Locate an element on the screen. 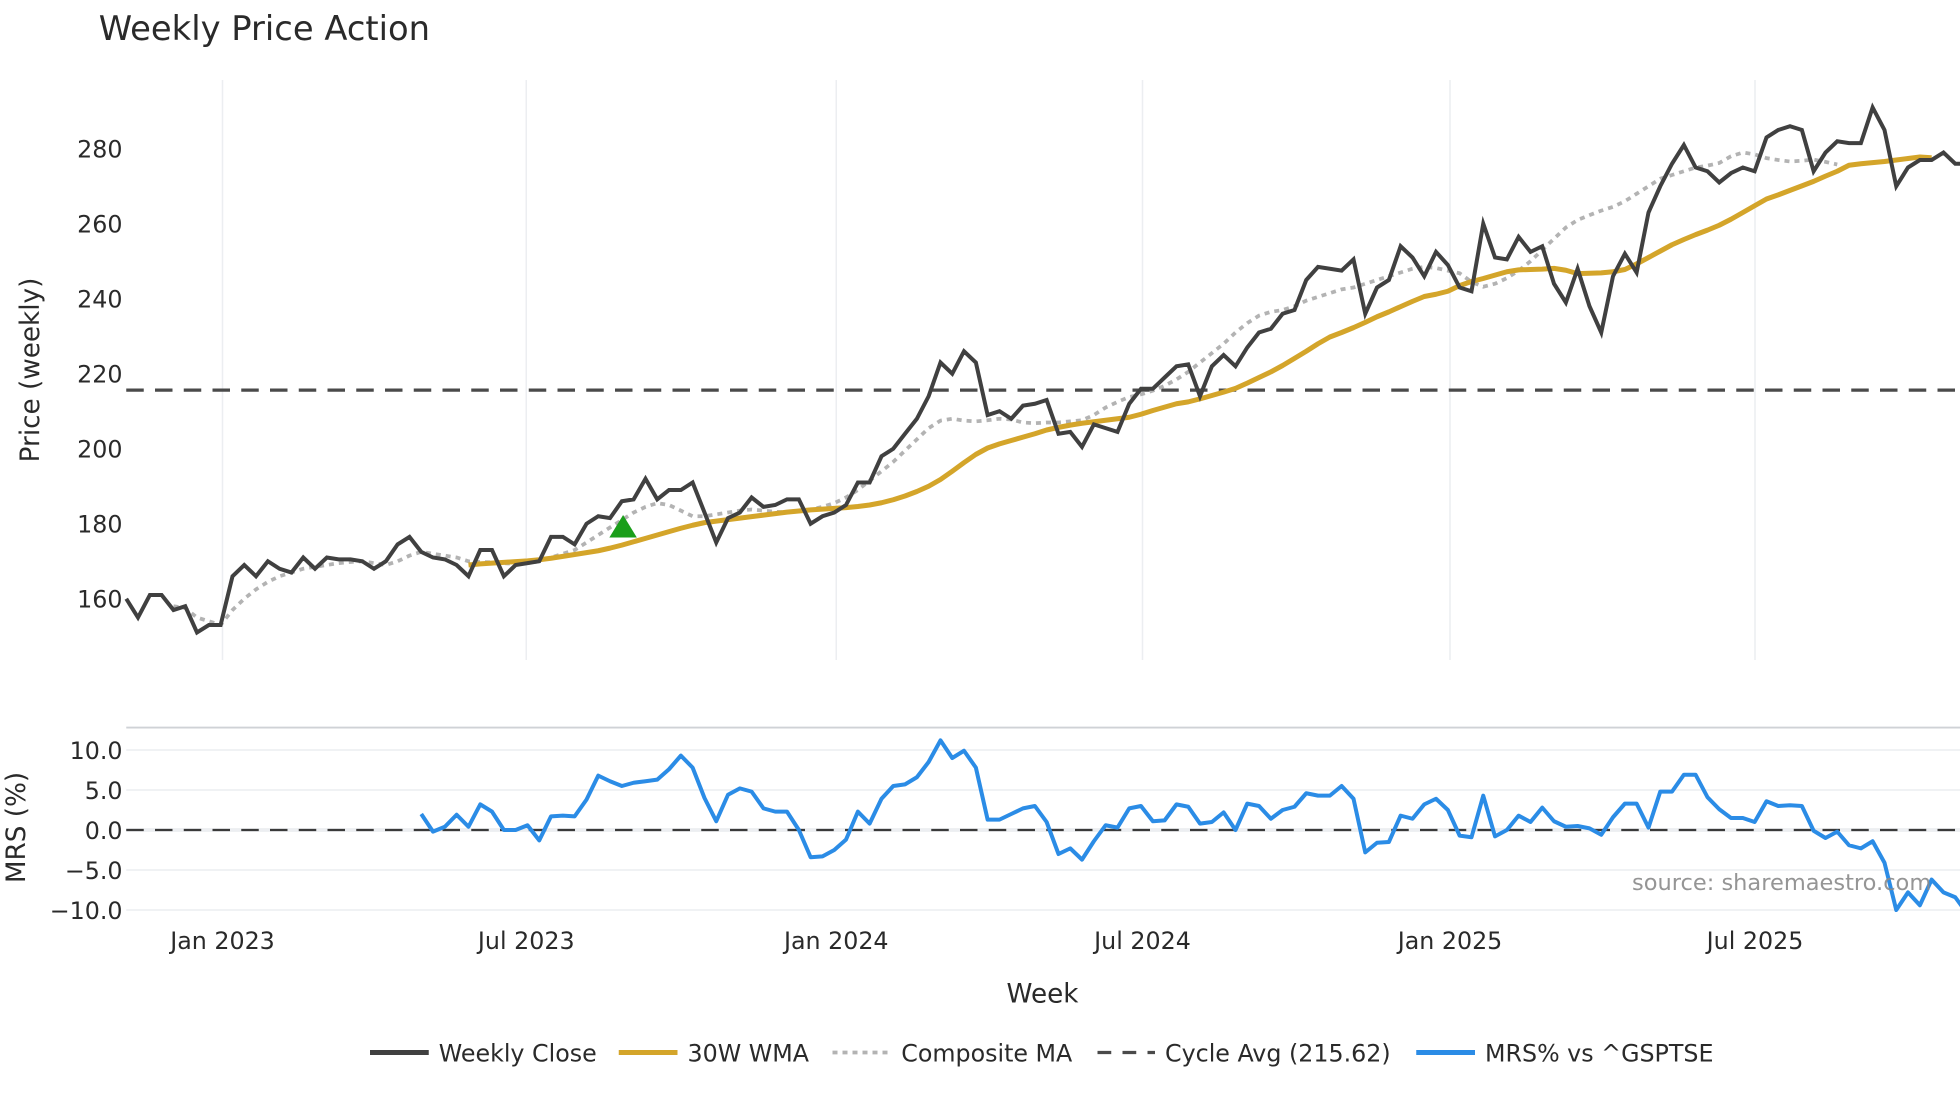  source-watermark: source: sharemaestro.com is located at coordinates (1781, 883).